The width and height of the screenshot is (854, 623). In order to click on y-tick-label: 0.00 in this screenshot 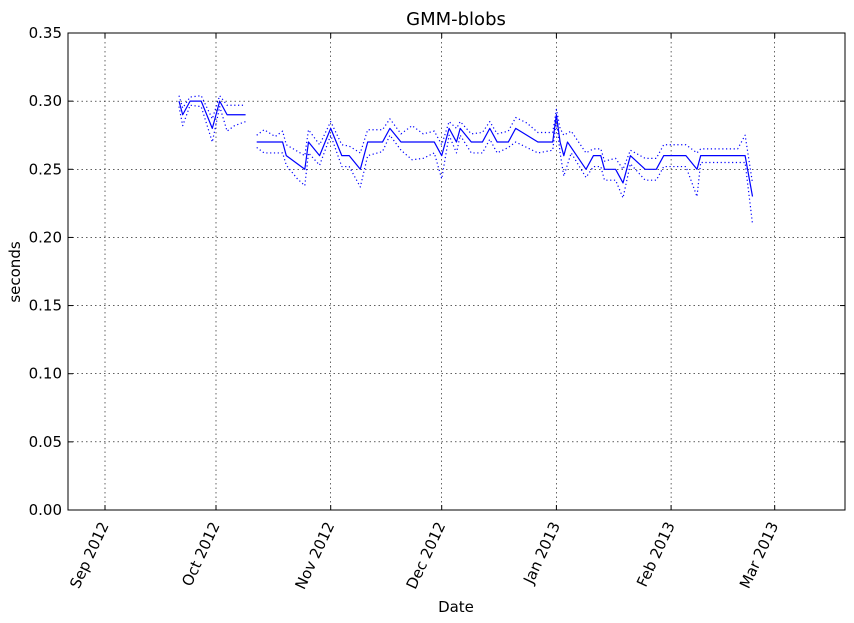, I will do `click(45, 510)`.